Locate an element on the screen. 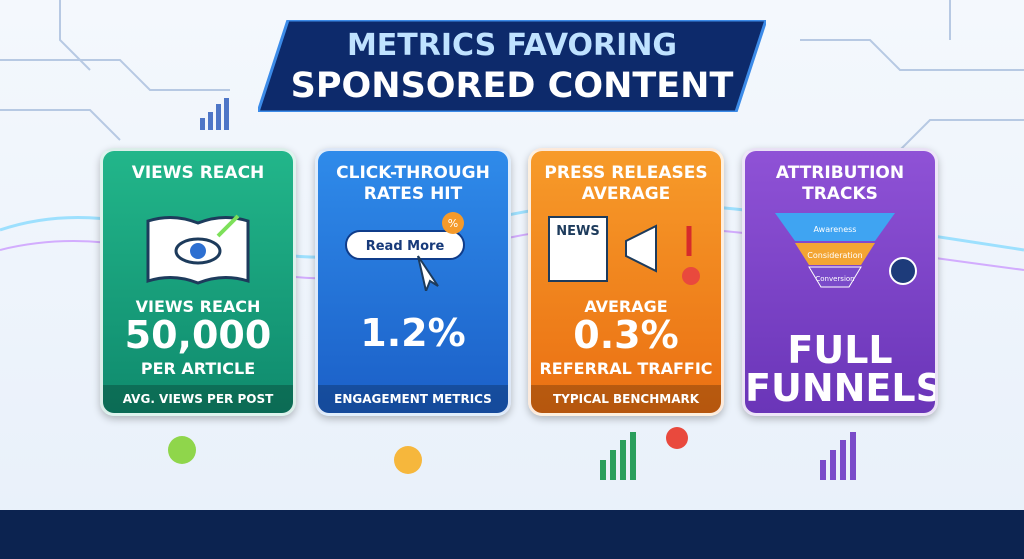 Image resolution: width=1024 pixels, height=559 pixels. bottom-strip is located at coordinates (512, 534).